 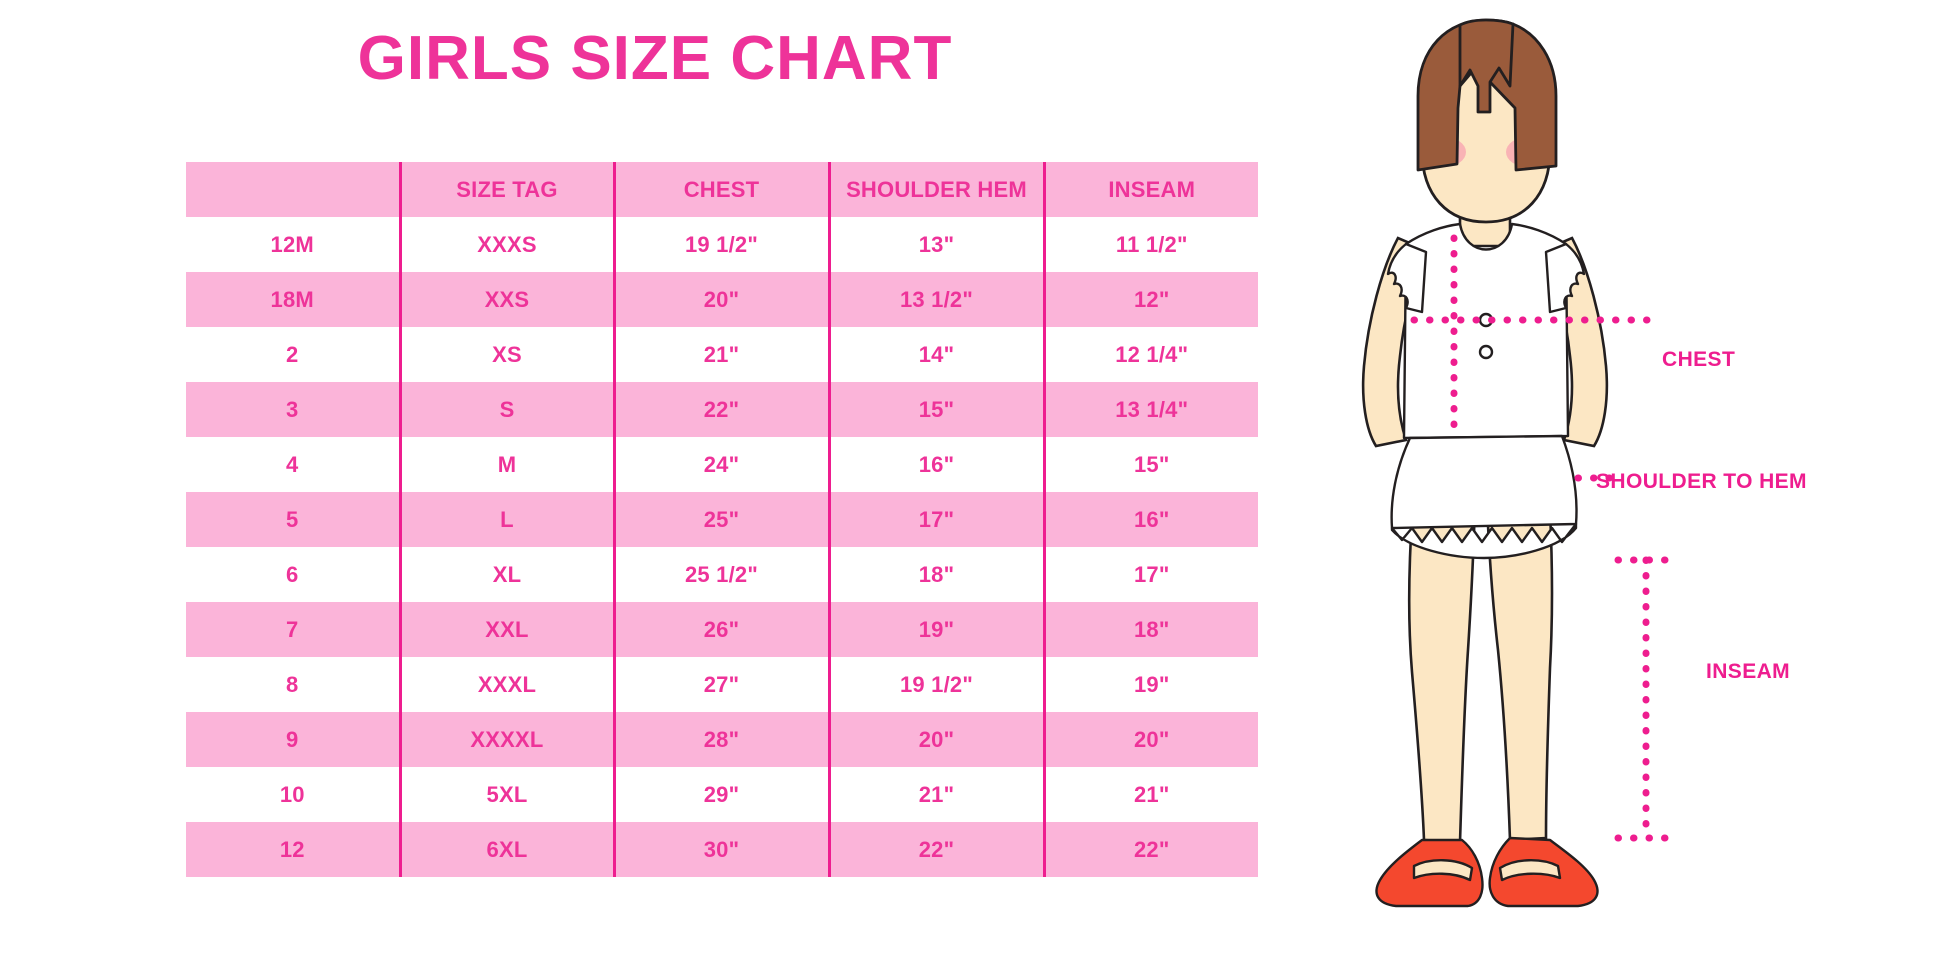 I want to click on table-row: 10 5XL 29" 21" 21", so click(x=722, y=794).